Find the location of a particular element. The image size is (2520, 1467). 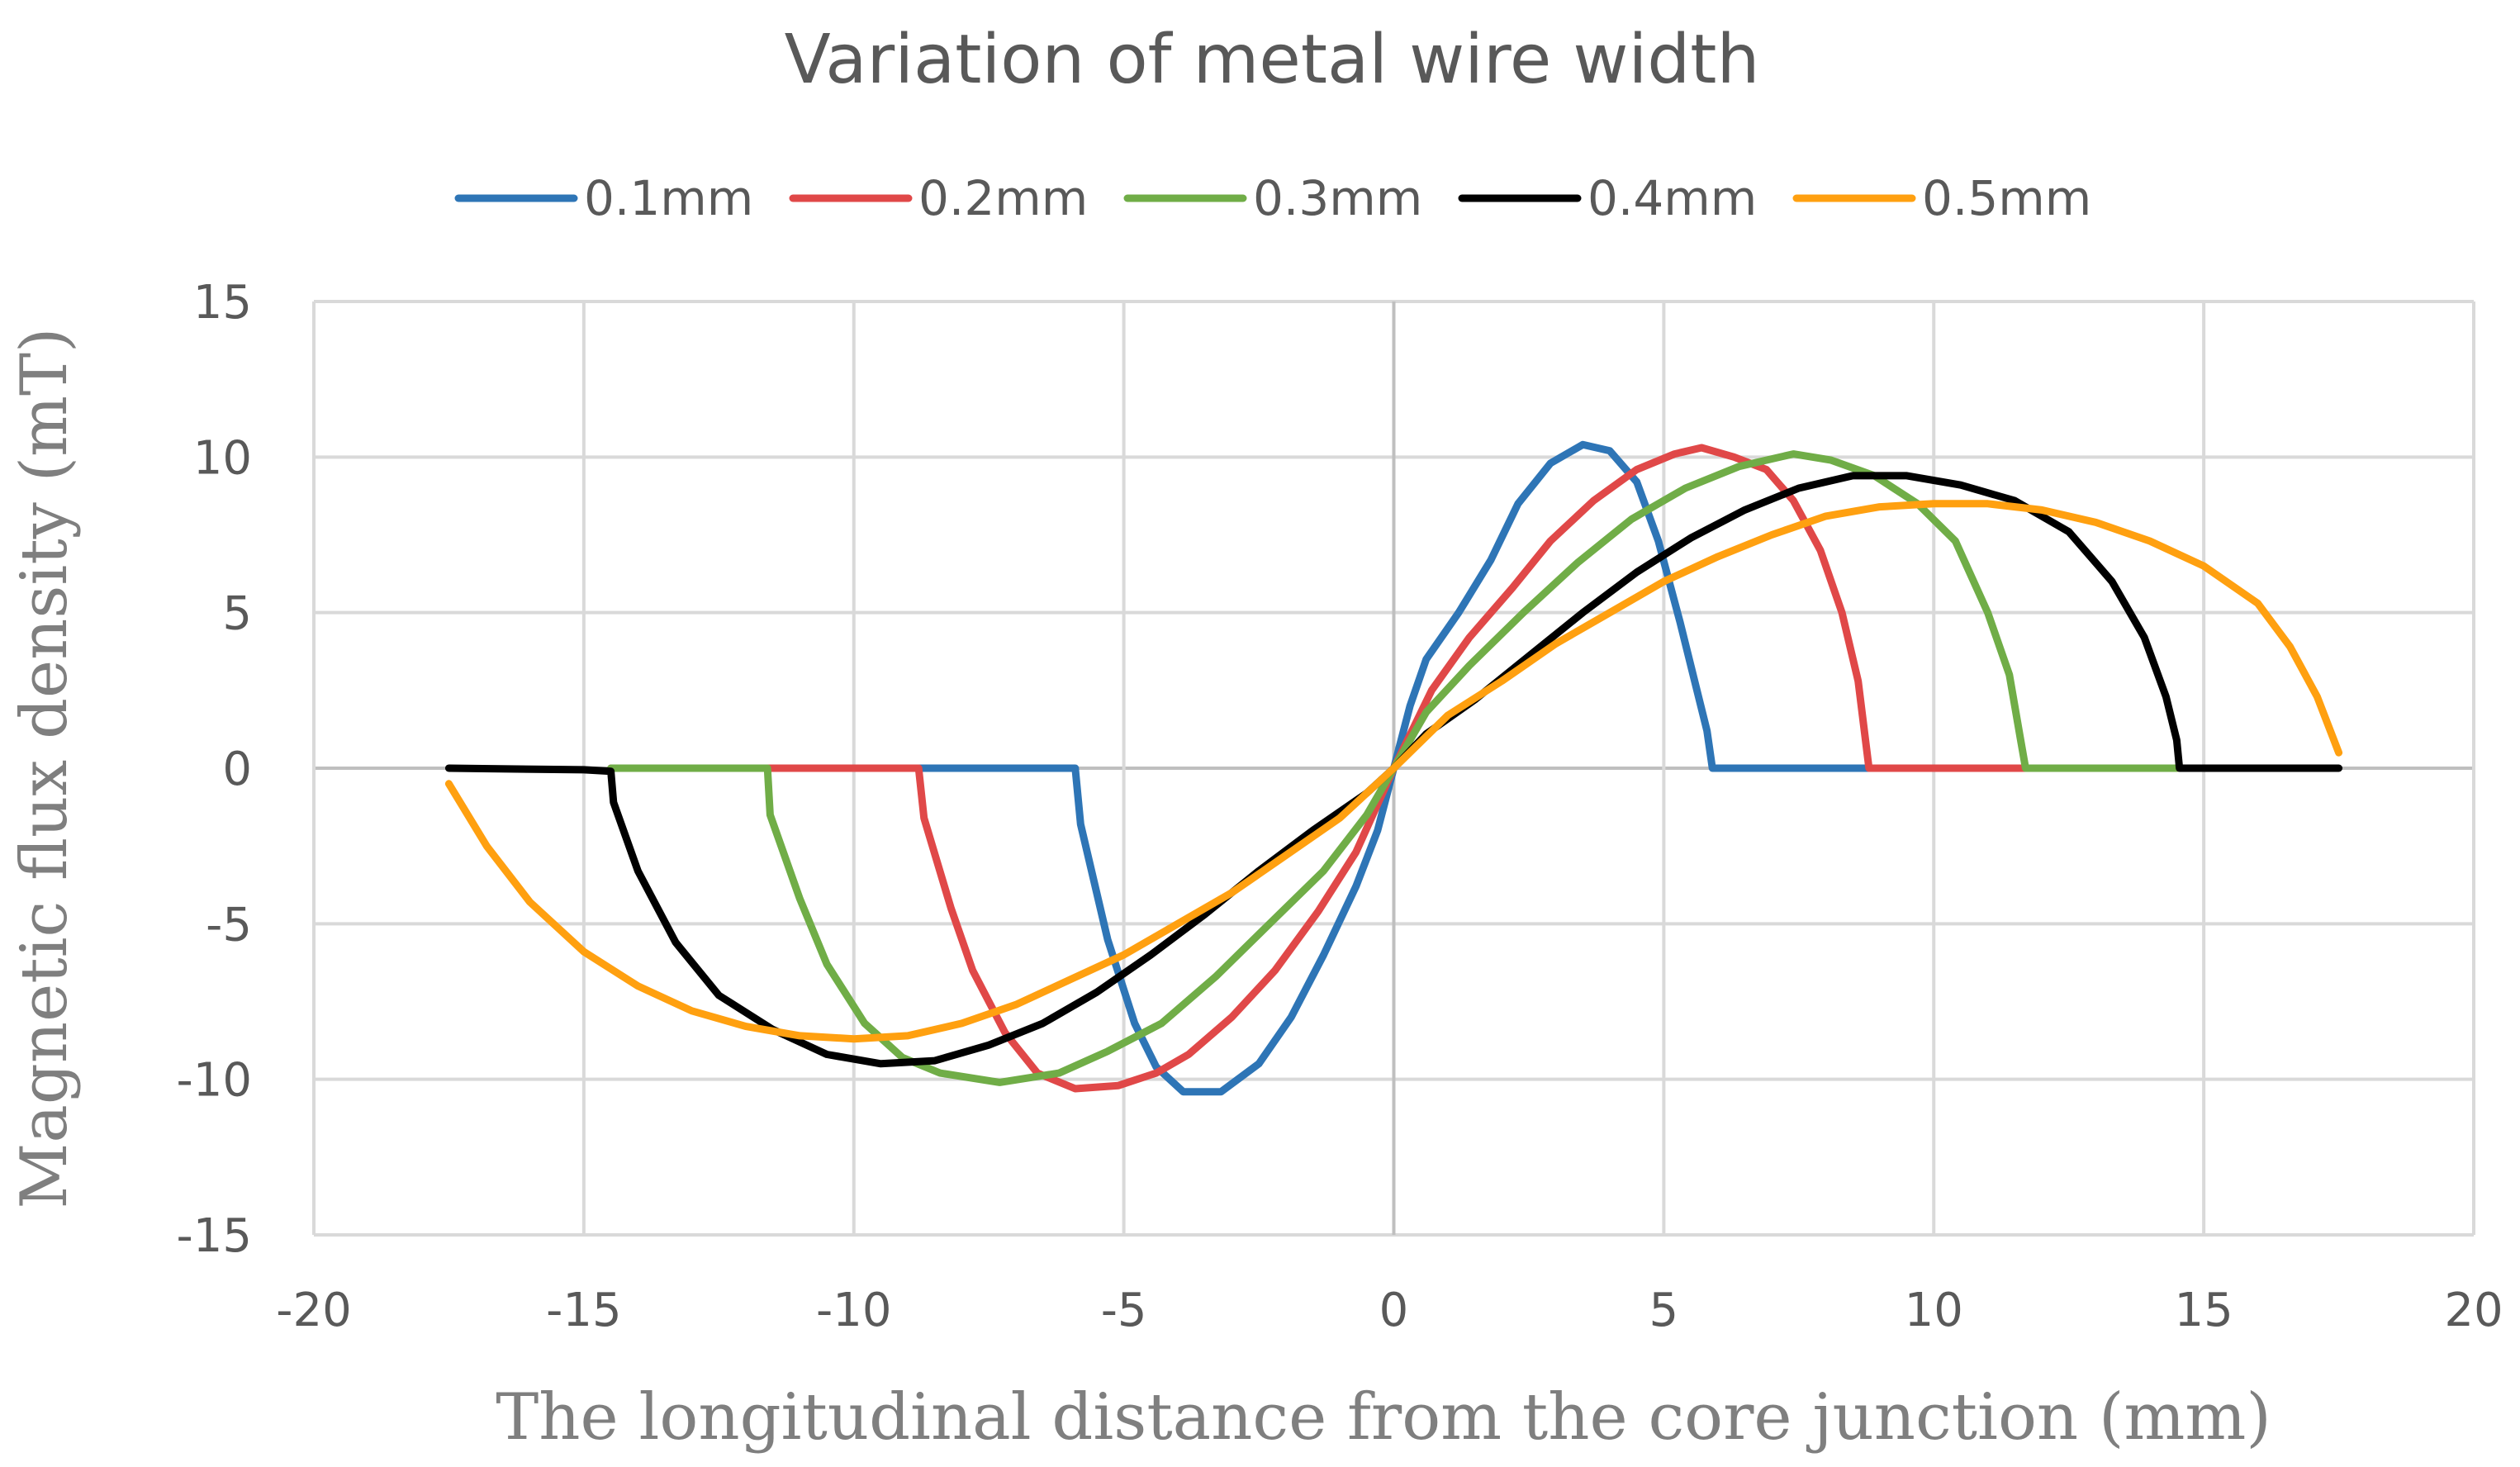

x-tick-label: 0 is located at coordinates (1394, 1310).